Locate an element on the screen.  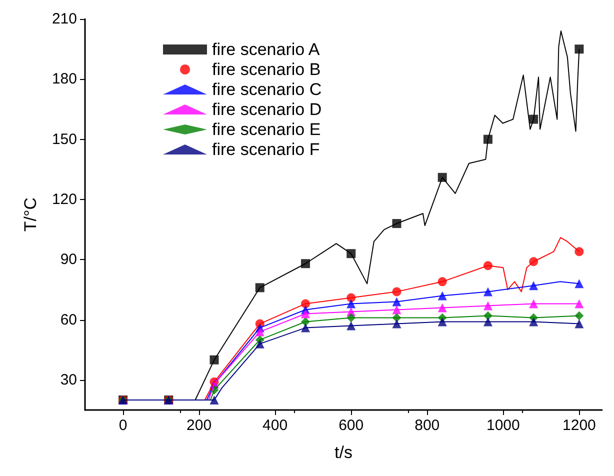
legend-label: fire scenario D is located at coordinates (267, 109).